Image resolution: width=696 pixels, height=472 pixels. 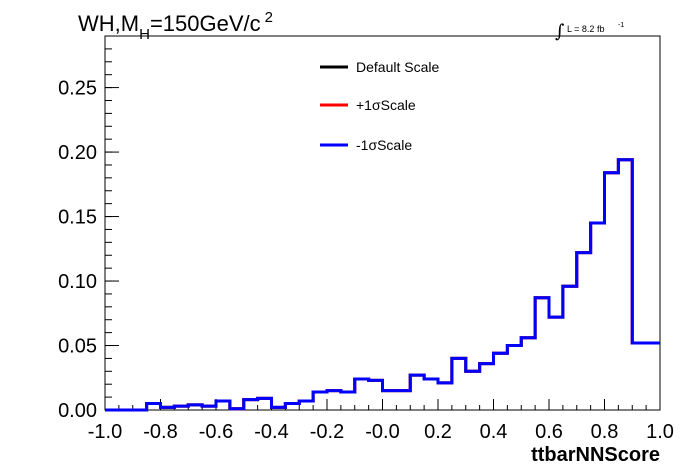 I want to click on x-tick-label: -1.0, so click(x=105, y=432).